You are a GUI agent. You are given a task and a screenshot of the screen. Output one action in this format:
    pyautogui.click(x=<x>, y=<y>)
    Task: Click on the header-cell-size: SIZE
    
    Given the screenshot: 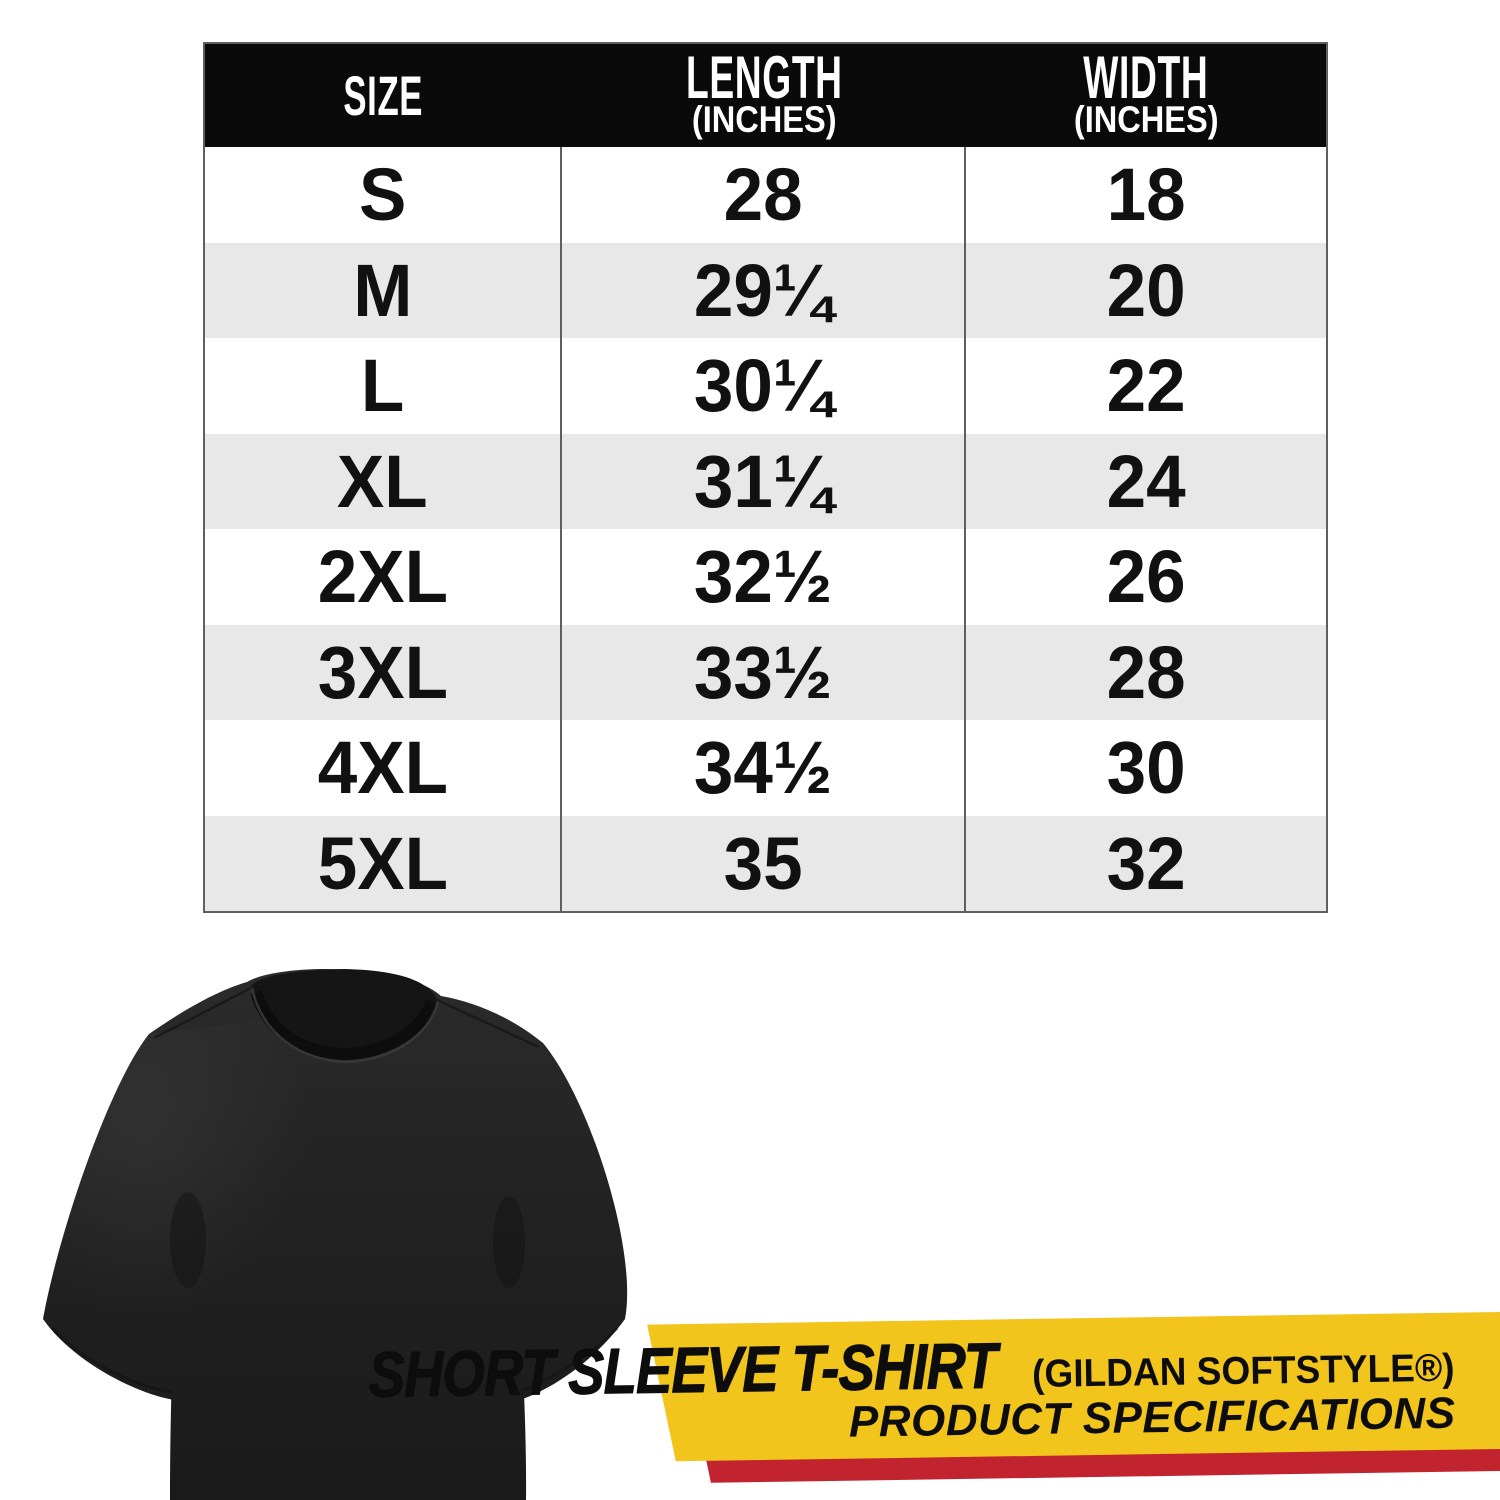 What is the action you would take?
    pyautogui.click(x=383, y=95)
    